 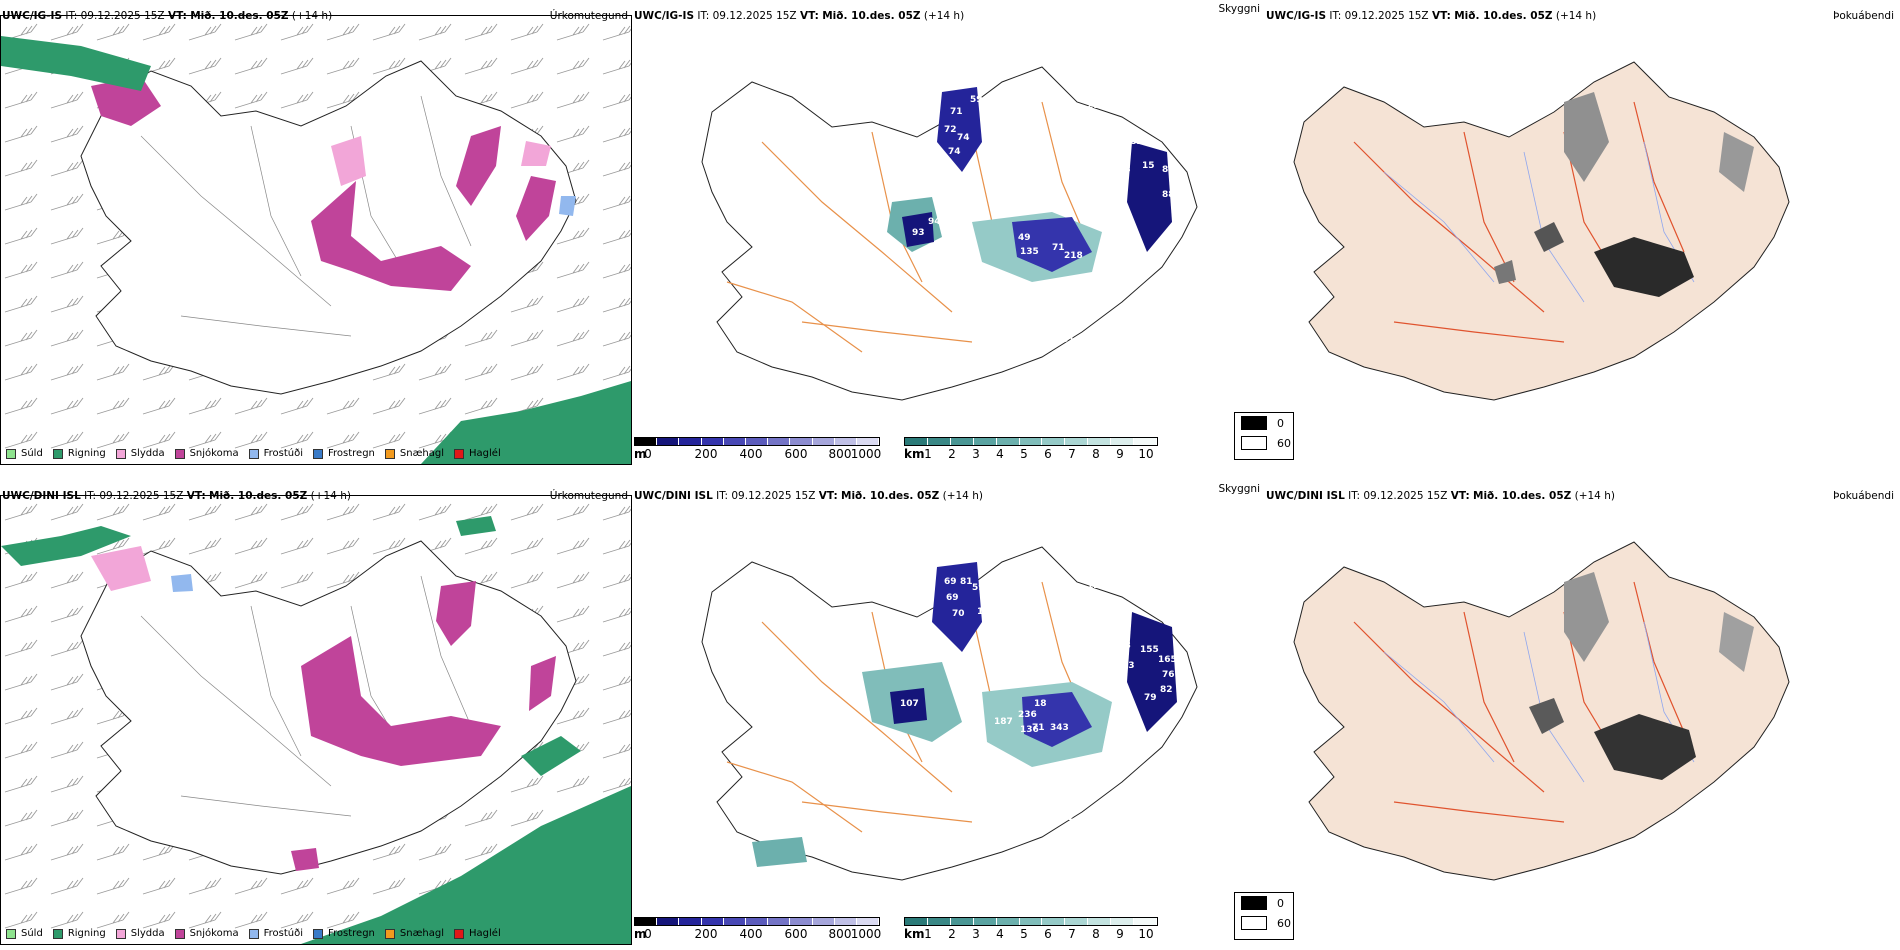 What do you see at coordinates (1167, 660) in the screenshot?
I see `ceiling-label: 165` at bounding box center [1167, 660].